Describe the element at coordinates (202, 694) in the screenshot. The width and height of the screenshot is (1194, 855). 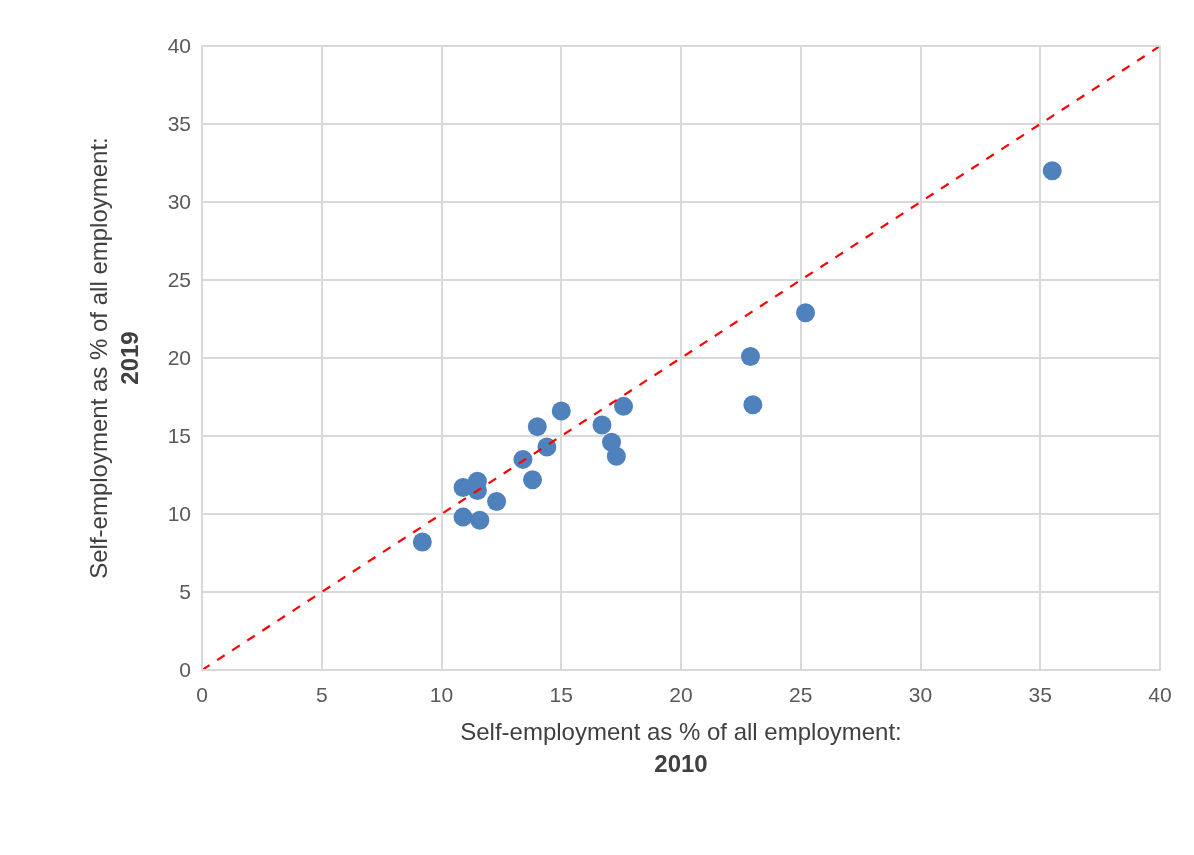
I see `x-tick-label: 0` at that location.